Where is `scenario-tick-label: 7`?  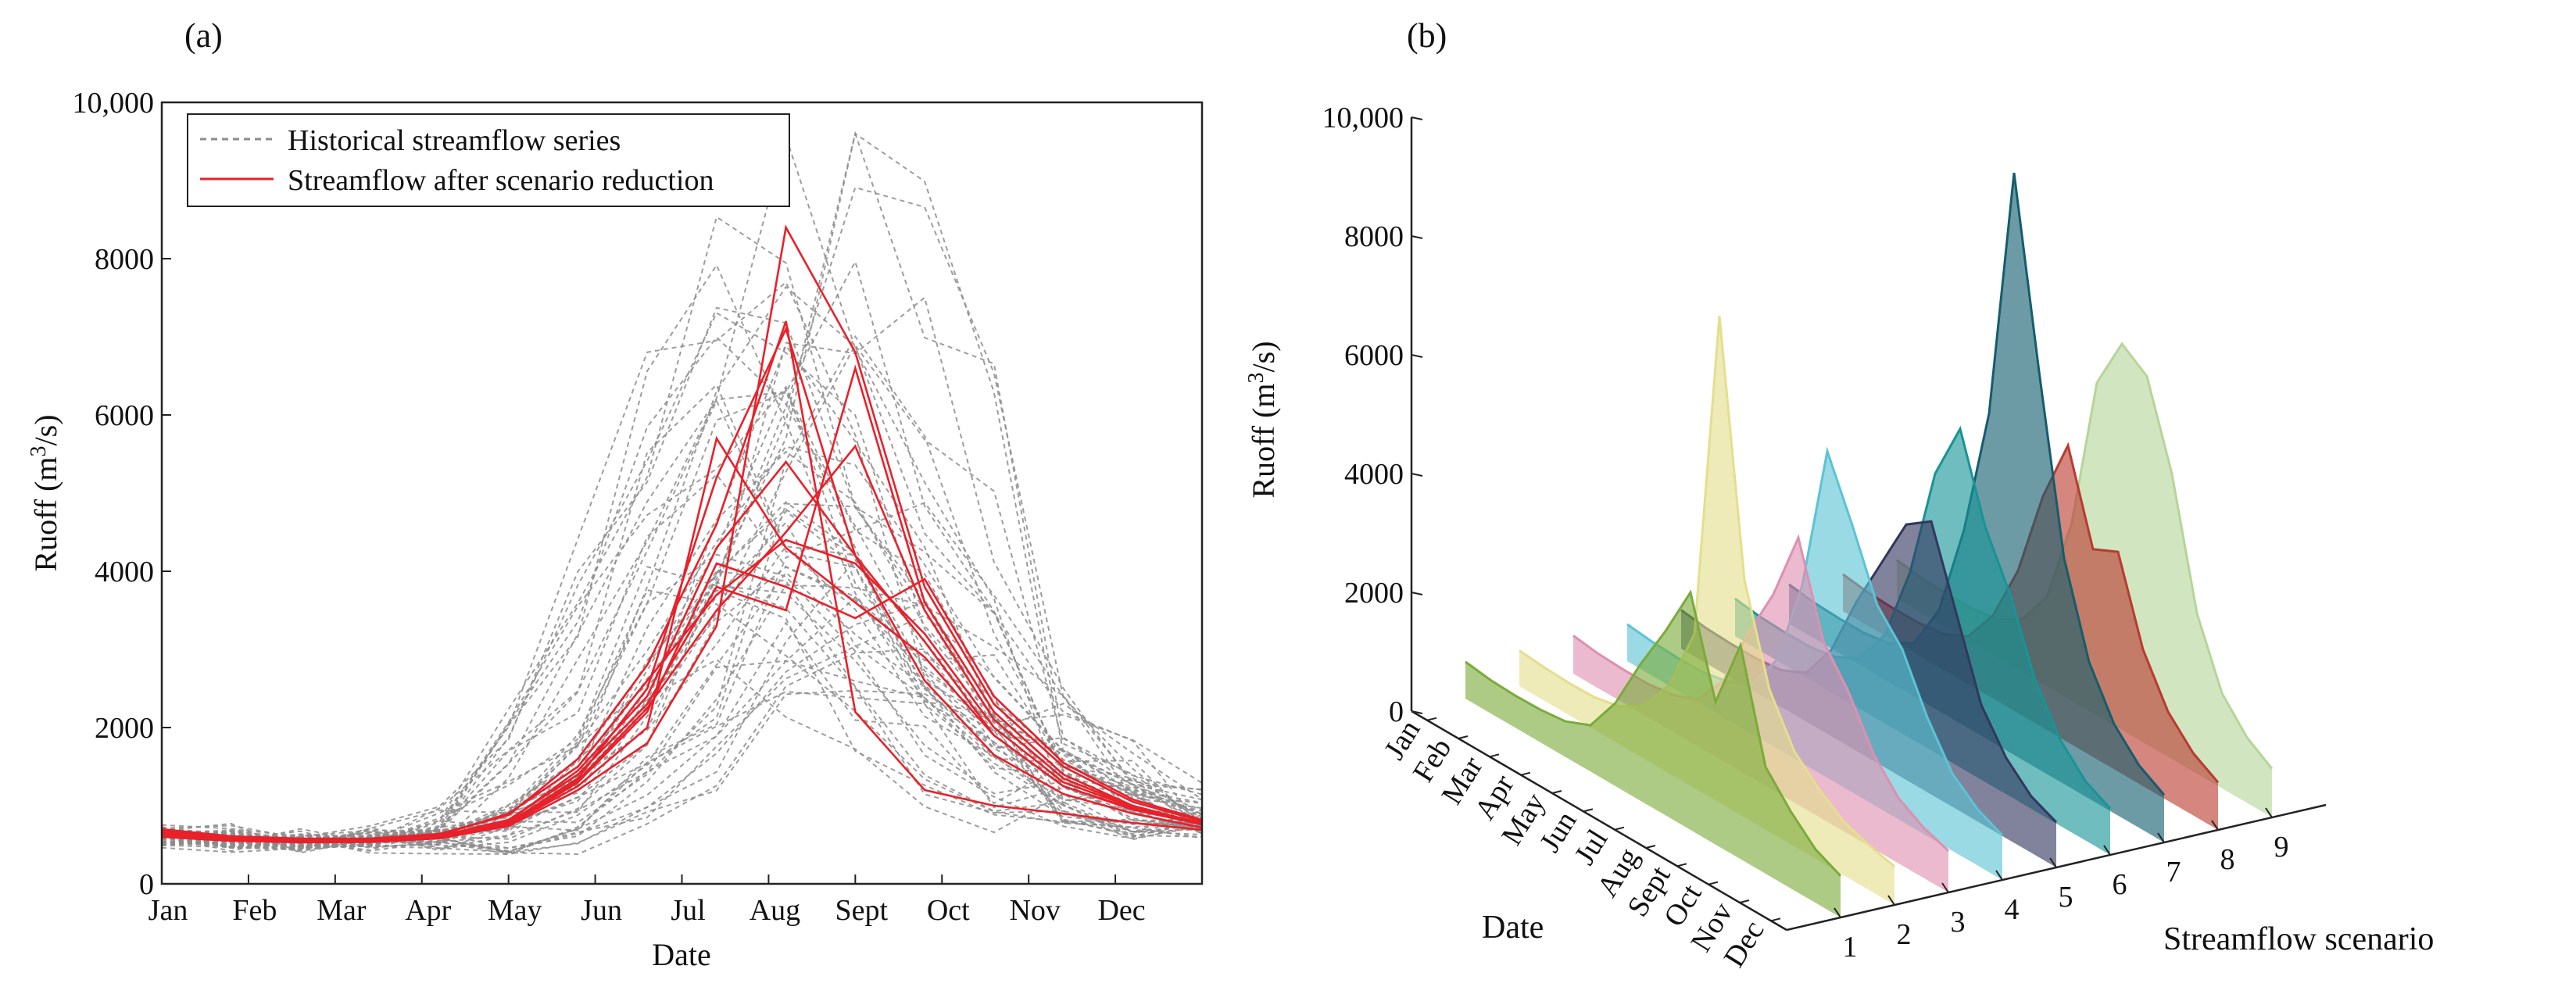 scenario-tick-label: 7 is located at coordinates (2173, 872).